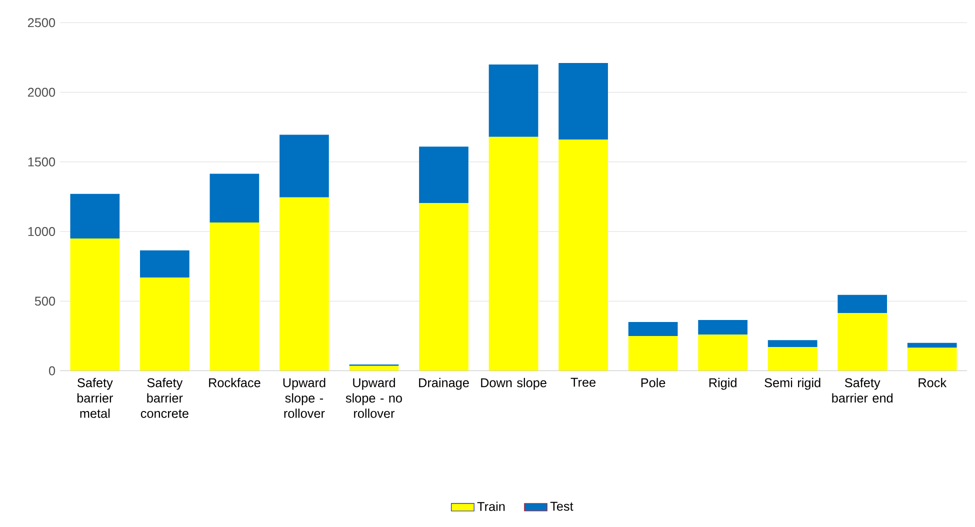 This screenshot has height=527, width=975. What do you see at coordinates (164, 398) in the screenshot?
I see `x-tick-label: Safety barrier concrete` at bounding box center [164, 398].